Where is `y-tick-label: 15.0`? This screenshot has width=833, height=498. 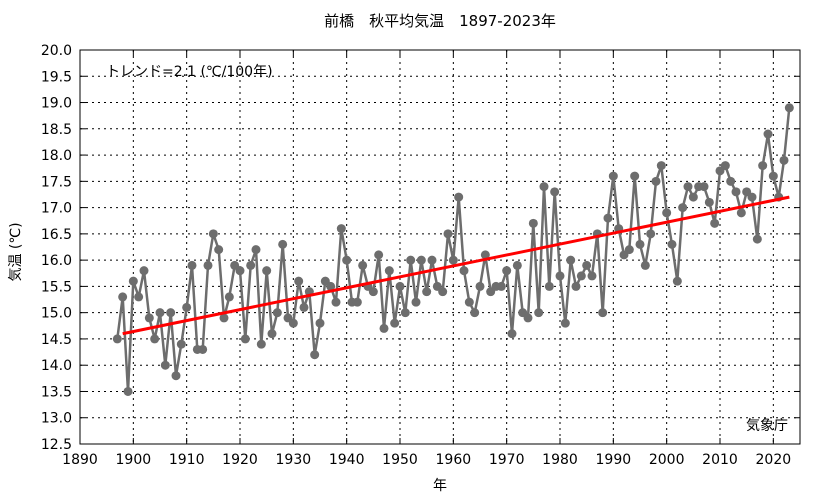 y-tick-label: 15.0 is located at coordinates (56, 314).